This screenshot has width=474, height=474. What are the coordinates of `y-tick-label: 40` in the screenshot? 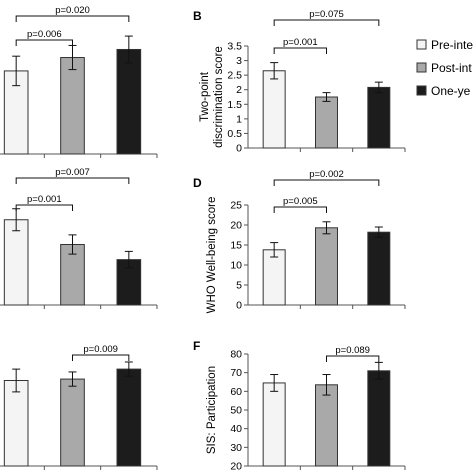 It's located at (236, 429).